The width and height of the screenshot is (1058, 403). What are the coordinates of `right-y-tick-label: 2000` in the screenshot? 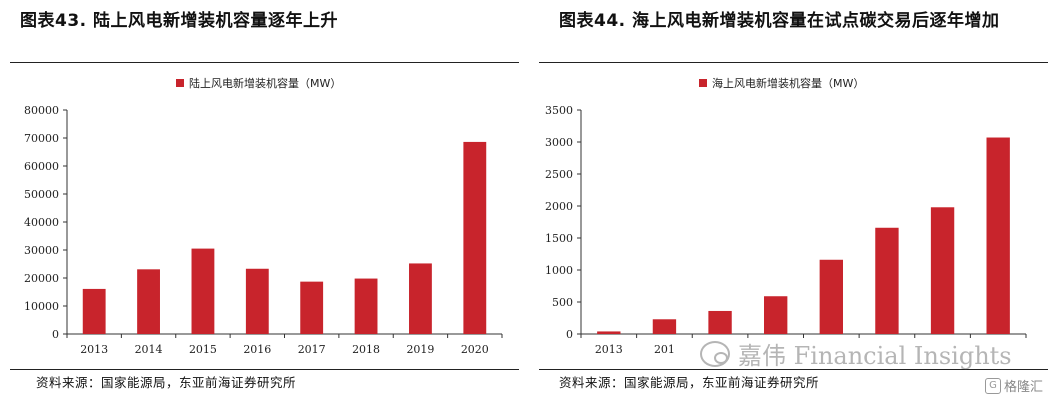 It's located at (559, 206).